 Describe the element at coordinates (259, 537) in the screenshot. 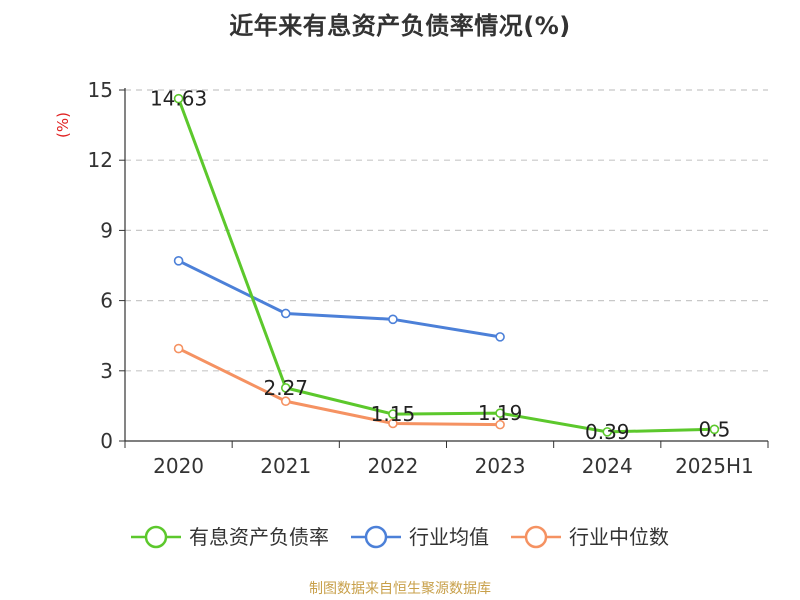

I see `legend-label: 有息资产负债率` at that location.